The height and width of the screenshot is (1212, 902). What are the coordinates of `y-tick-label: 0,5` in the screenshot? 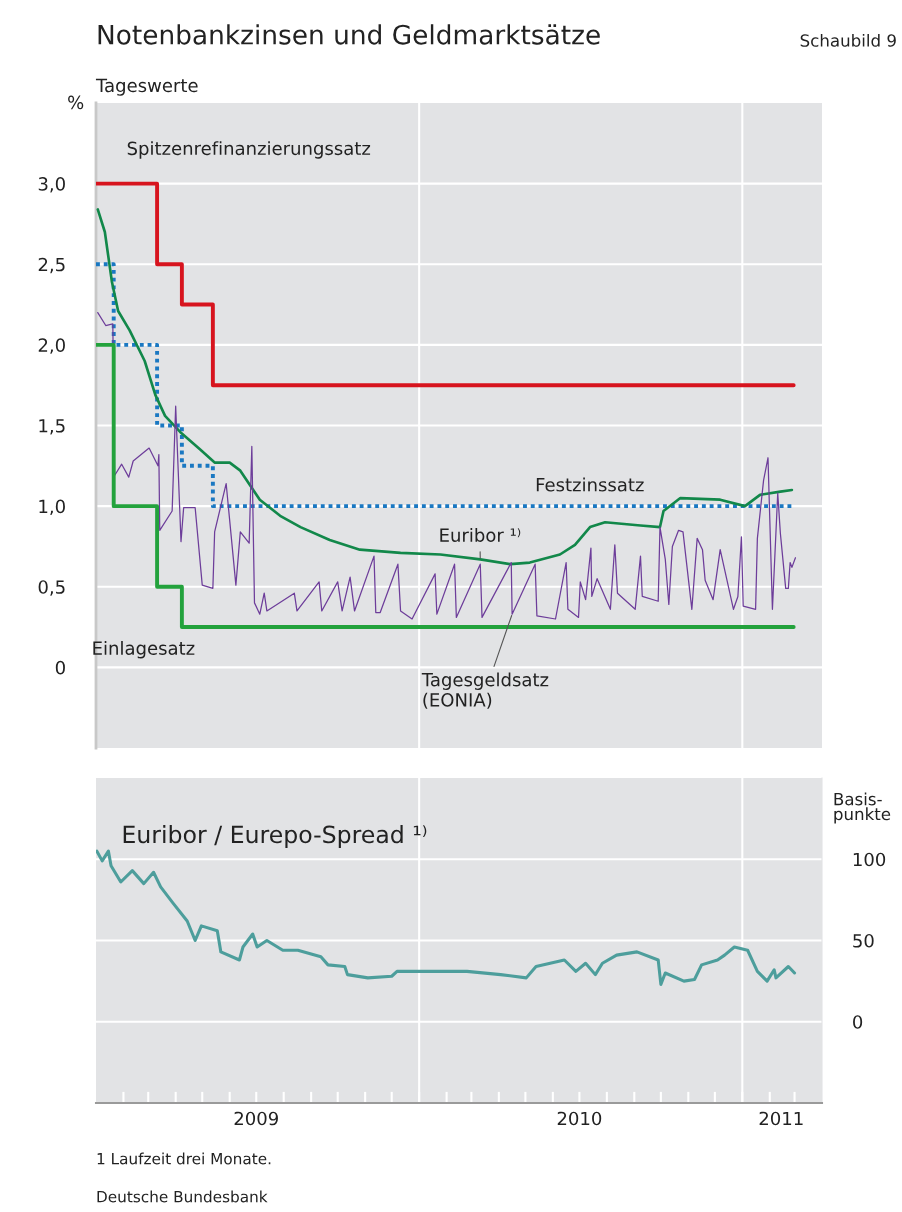 It's located at (51, 588).